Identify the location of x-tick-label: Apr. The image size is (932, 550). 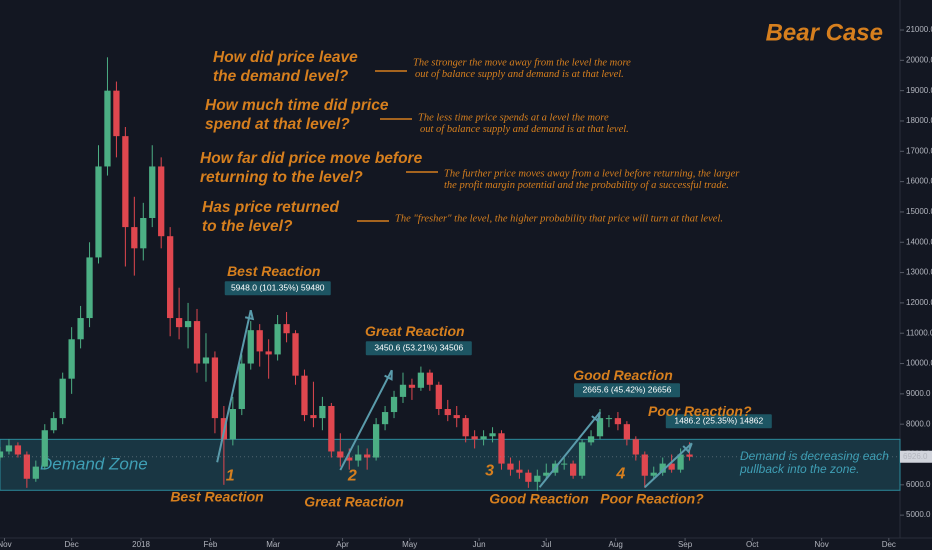
(342, 544).